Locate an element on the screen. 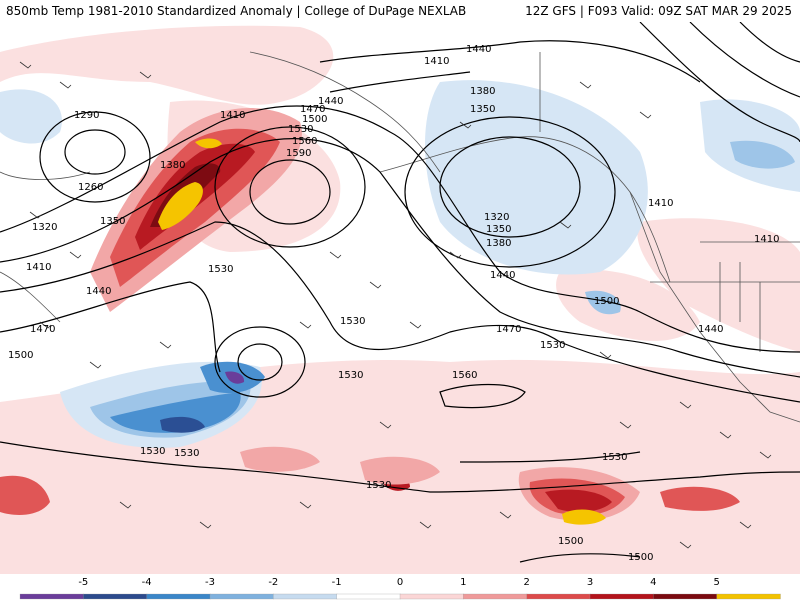 The width and height of the screenshot is (800, 600). colorbar-ticks: -5 -4 -3 -2 -1 0 1 2 3 4 5 is located at coordinates (399, 582).